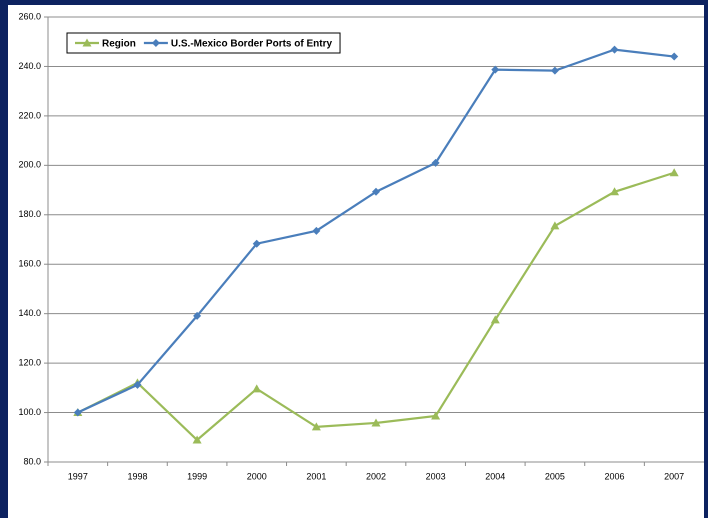 The height and width of the screenshot is (518, 708). Describe the element at coordinates (29, 412) in the screenshot. I see `y-tick-label: 100.0` at that location.